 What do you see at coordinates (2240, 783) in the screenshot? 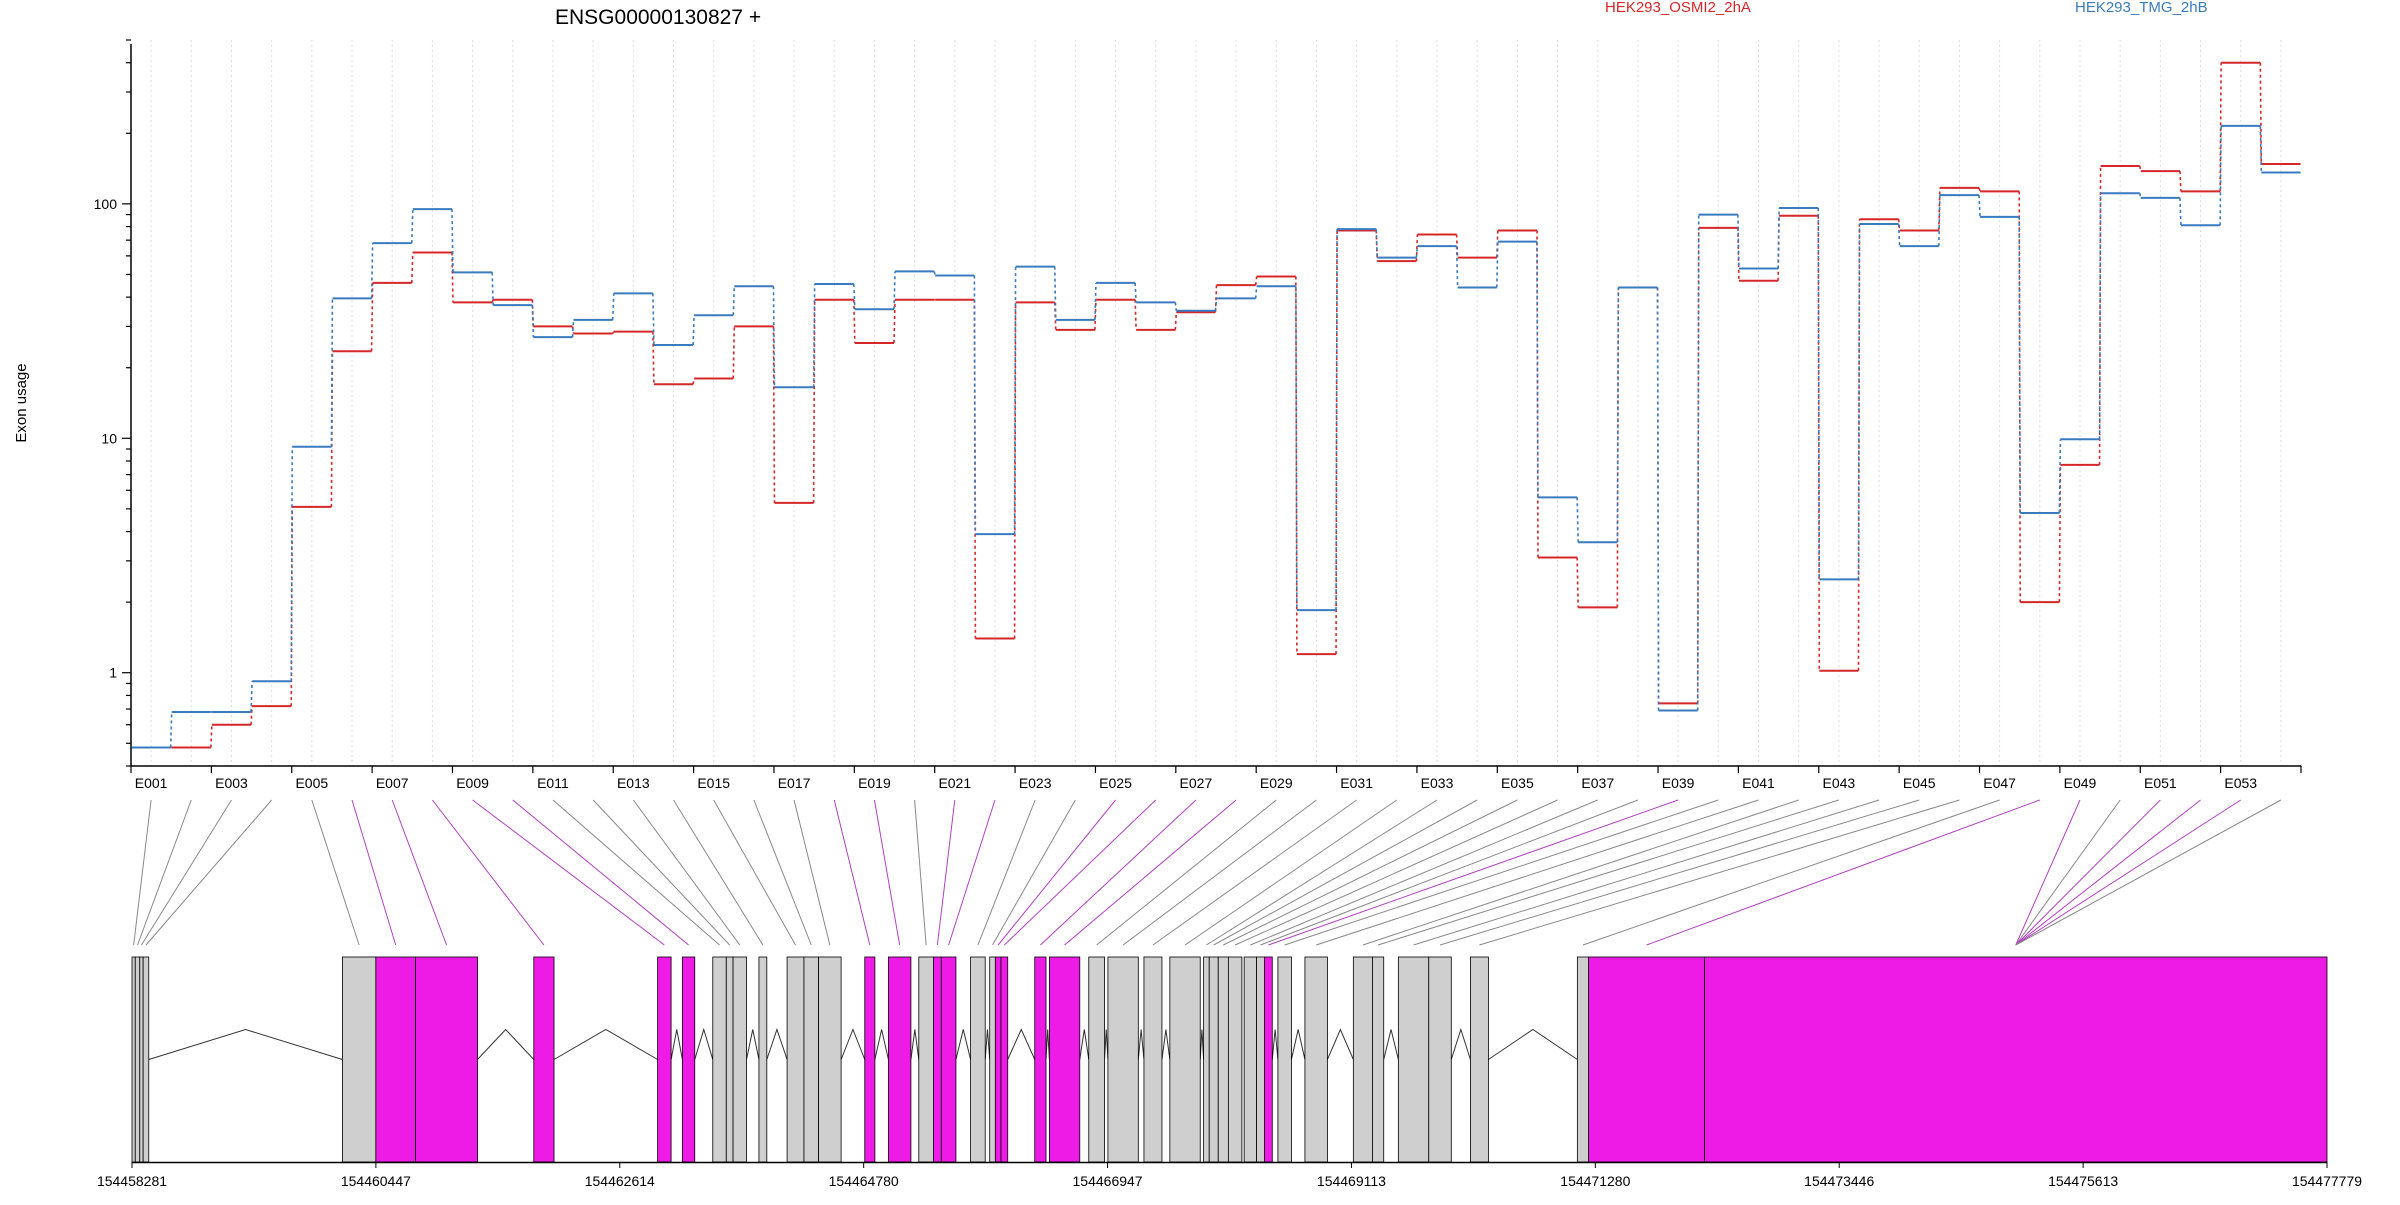
I see `x-tick-label: E053` at bounding box center [2240, 783].